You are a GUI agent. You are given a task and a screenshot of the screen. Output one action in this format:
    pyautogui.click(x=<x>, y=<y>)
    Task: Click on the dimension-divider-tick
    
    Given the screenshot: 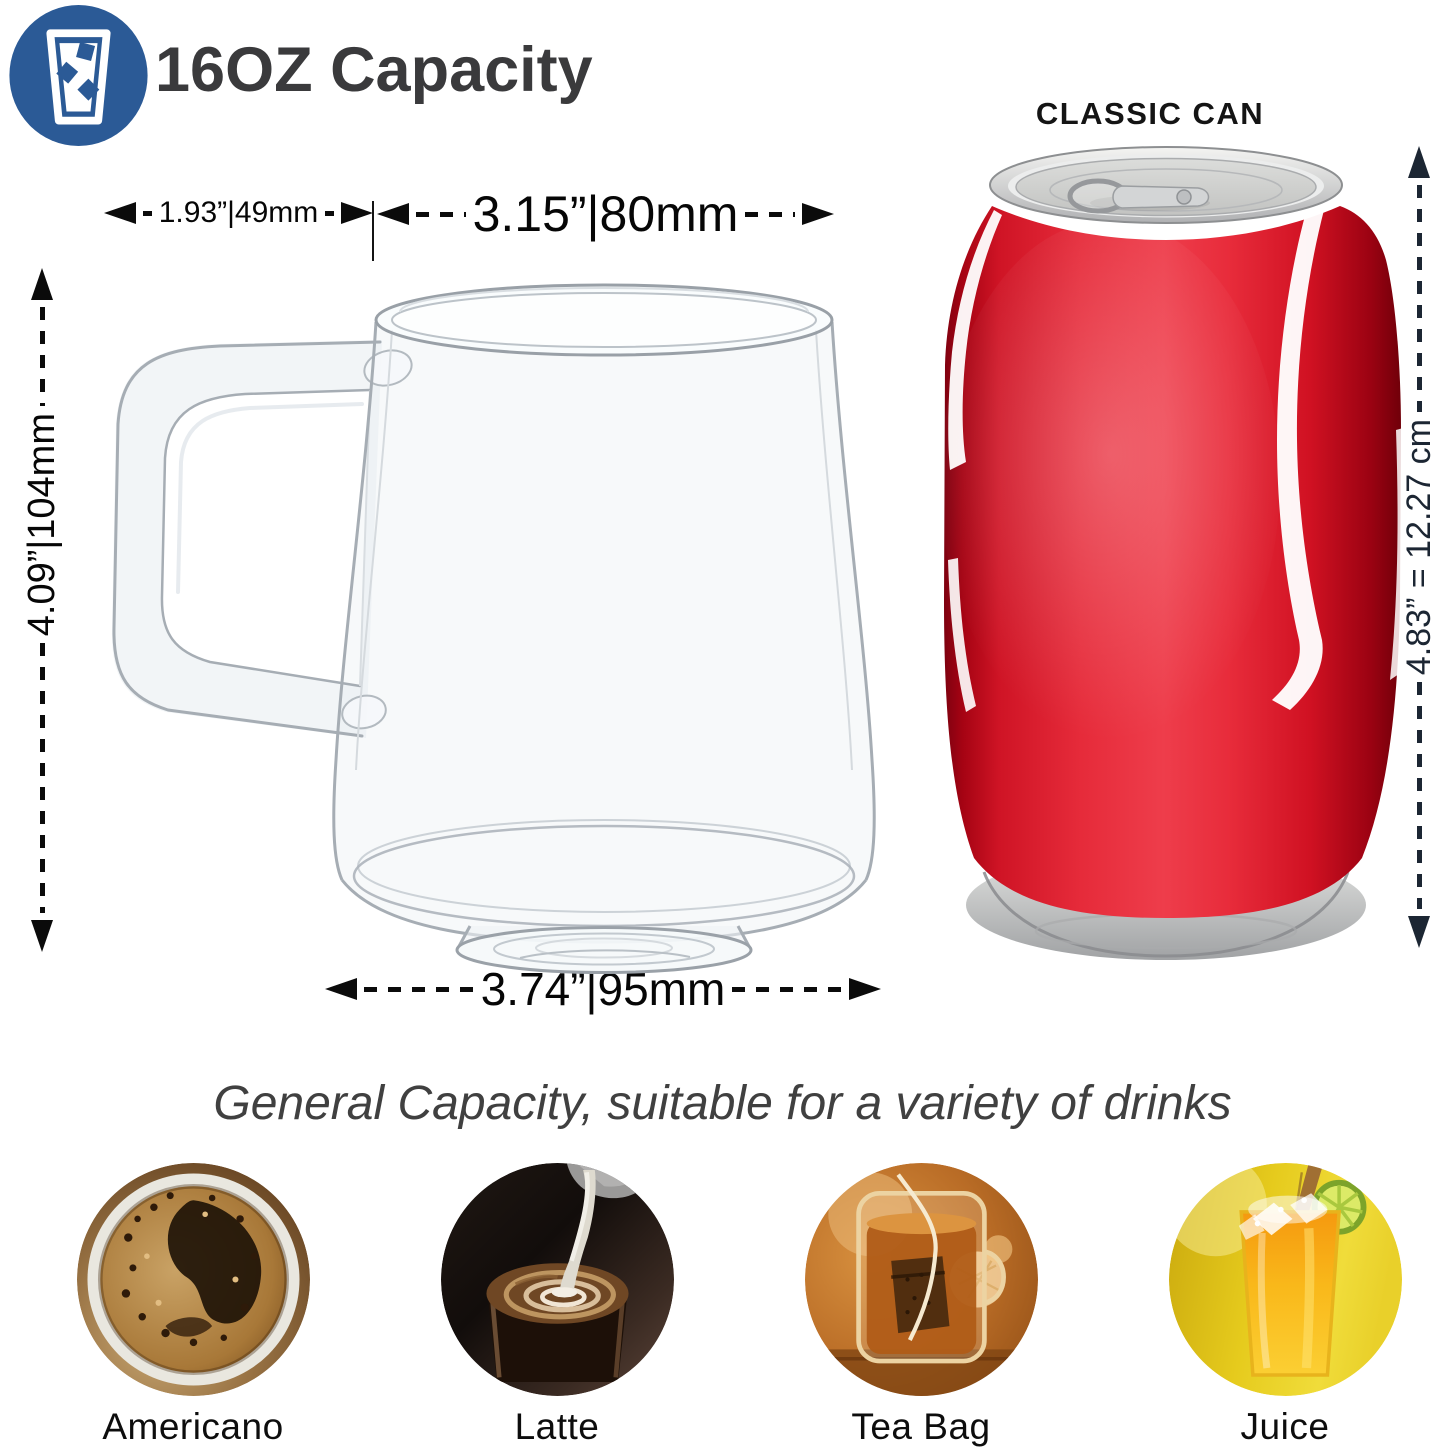 What is the action you would take?
    pyautogui.click(x=373, y=231)
    